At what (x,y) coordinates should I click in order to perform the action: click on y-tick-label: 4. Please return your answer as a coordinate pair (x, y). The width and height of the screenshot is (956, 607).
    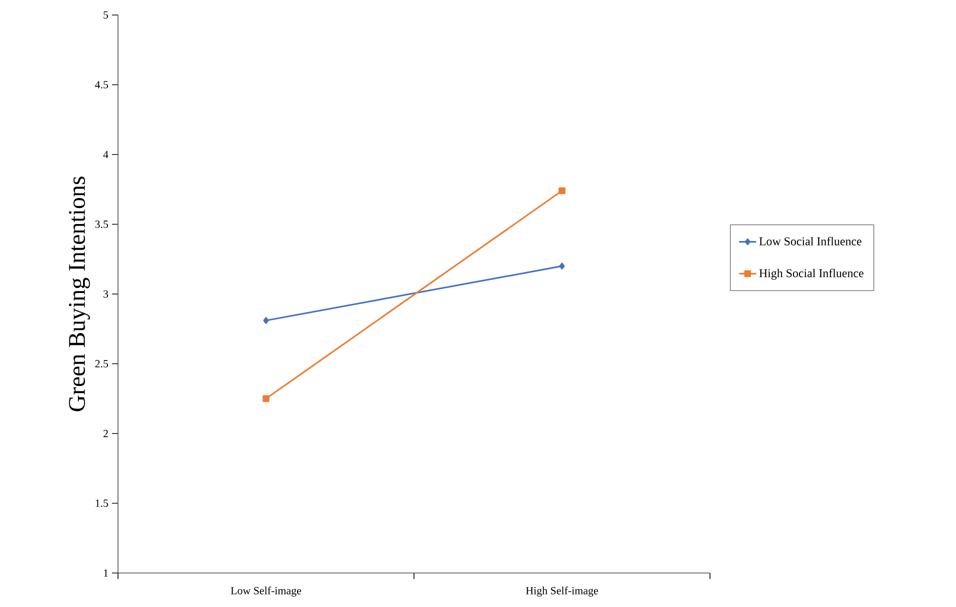
    Looking at the image, I should click on (105, 154).